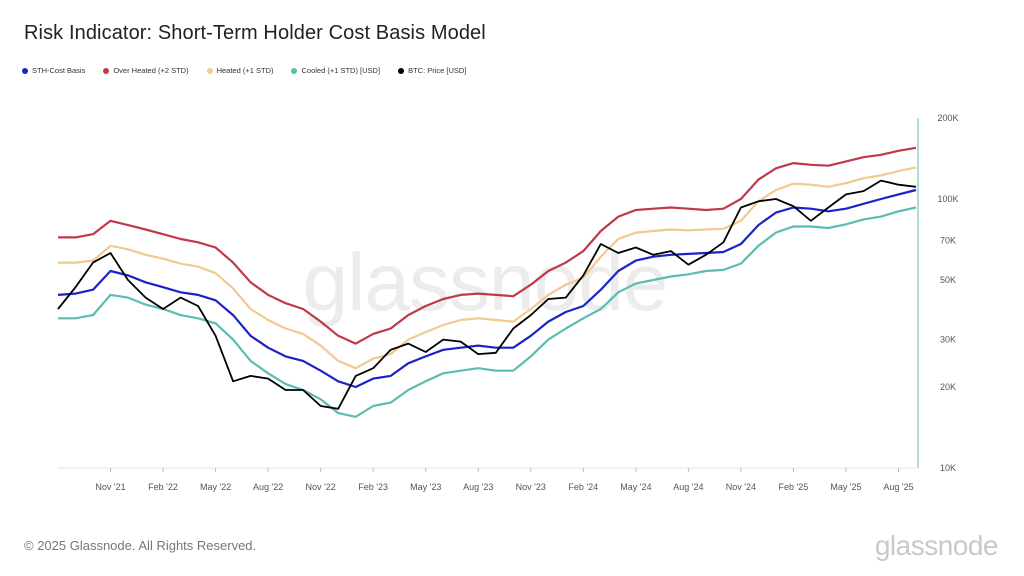  What do you see at coordinates (947, 199) in the screenshot?
I see `y-tick-label: 100K` at bounding box center [947, 199].